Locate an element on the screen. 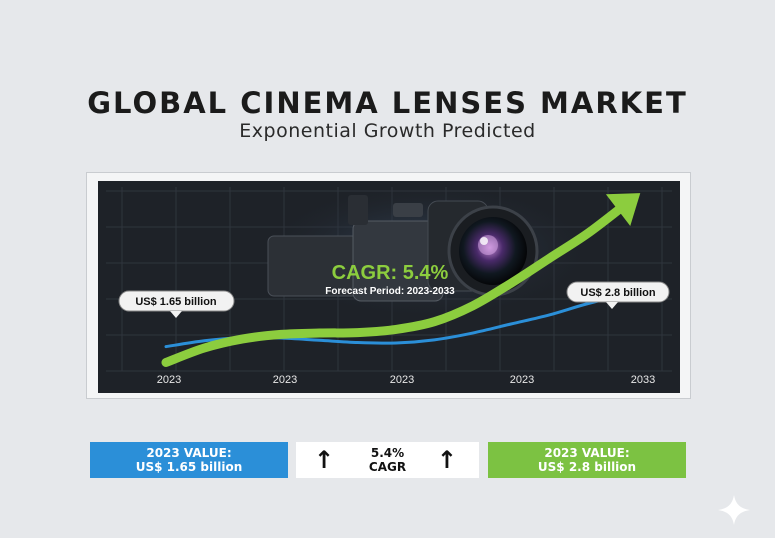 The width and height of the screenshot is (775, 538). start-value-card: 2023 VALUE: US$ 1.65 billion is located at coordinates (189, 460).